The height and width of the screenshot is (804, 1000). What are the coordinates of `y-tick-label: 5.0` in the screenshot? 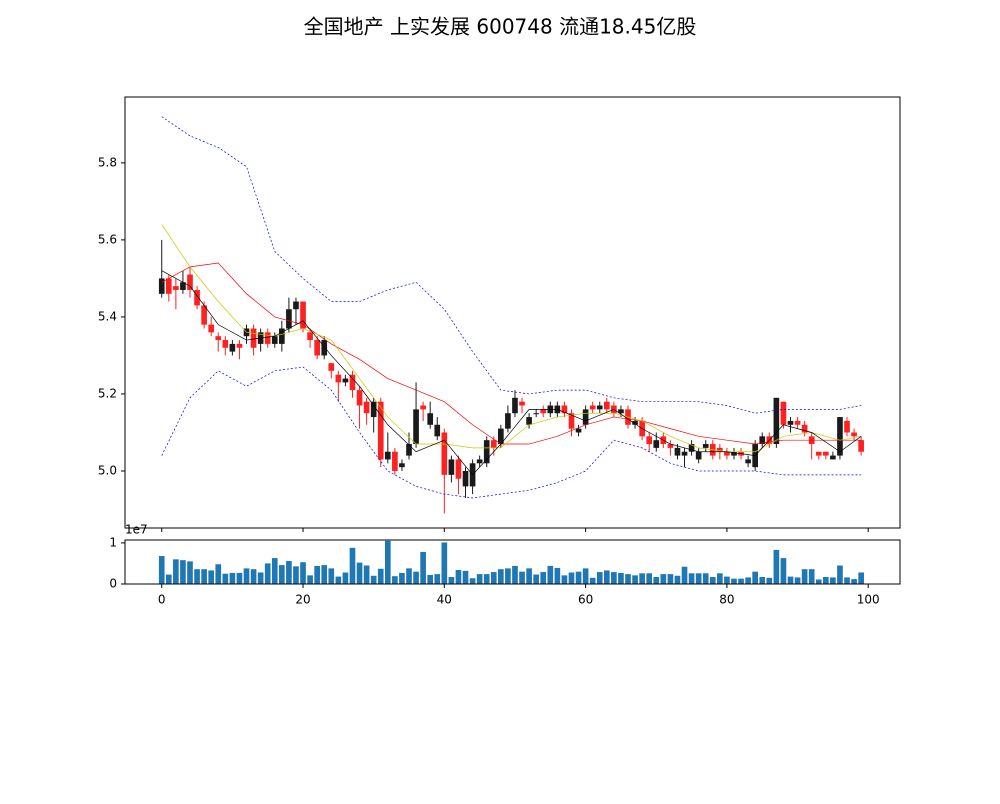 It's located at (107, 470).